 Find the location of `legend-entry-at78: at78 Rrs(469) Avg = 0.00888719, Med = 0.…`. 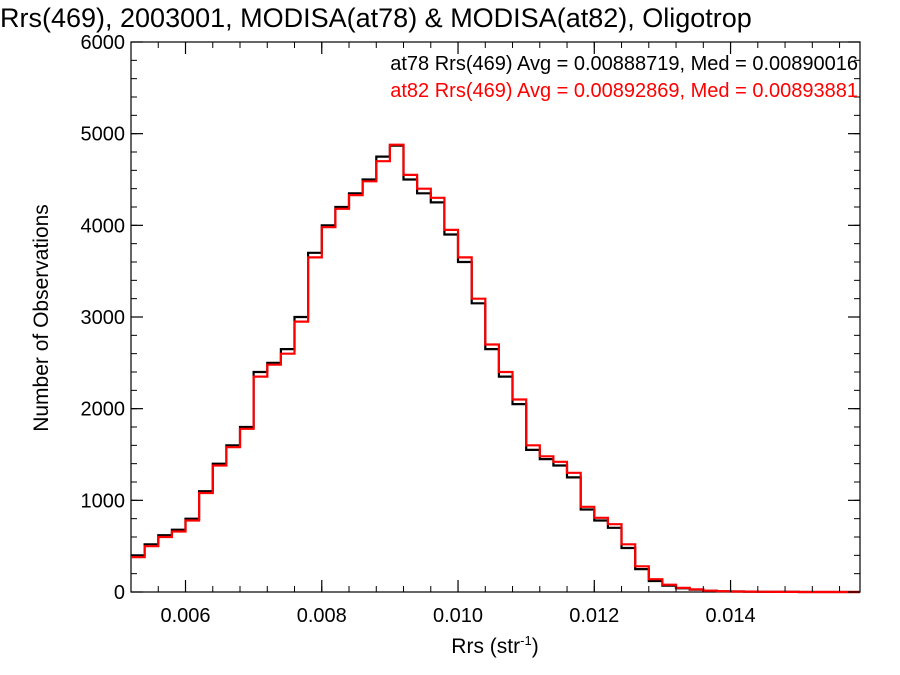

legend-entry-at78: at78 Rrs(469) Avg = 0.00888719, Med = 0.… is located at coordinates (624, 64).